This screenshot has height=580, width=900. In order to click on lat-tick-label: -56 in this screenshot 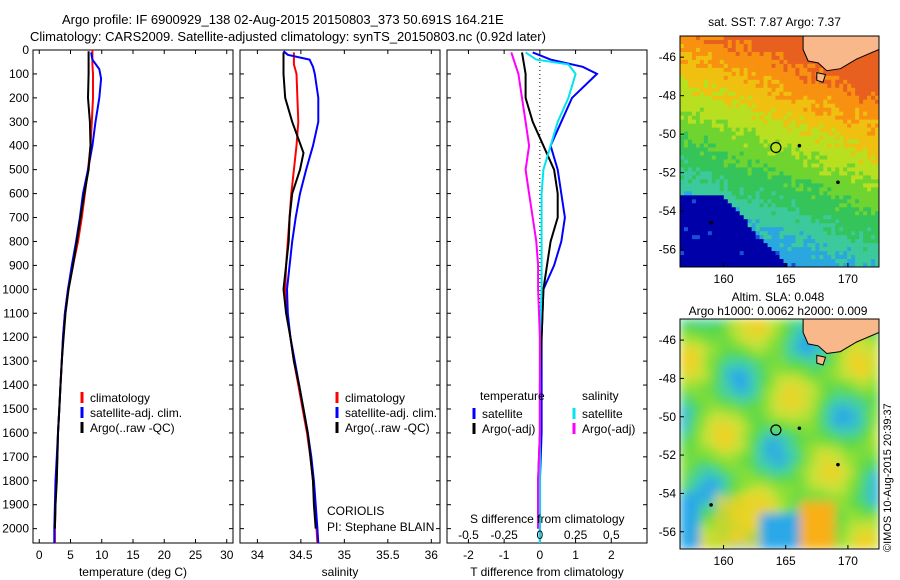, I will do `click(668, 532)`.